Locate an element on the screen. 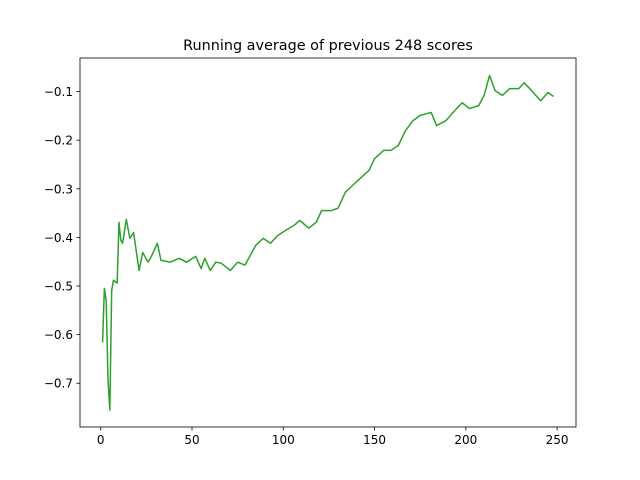  x-tick-label: 50 is located at coordinates (191, 440).